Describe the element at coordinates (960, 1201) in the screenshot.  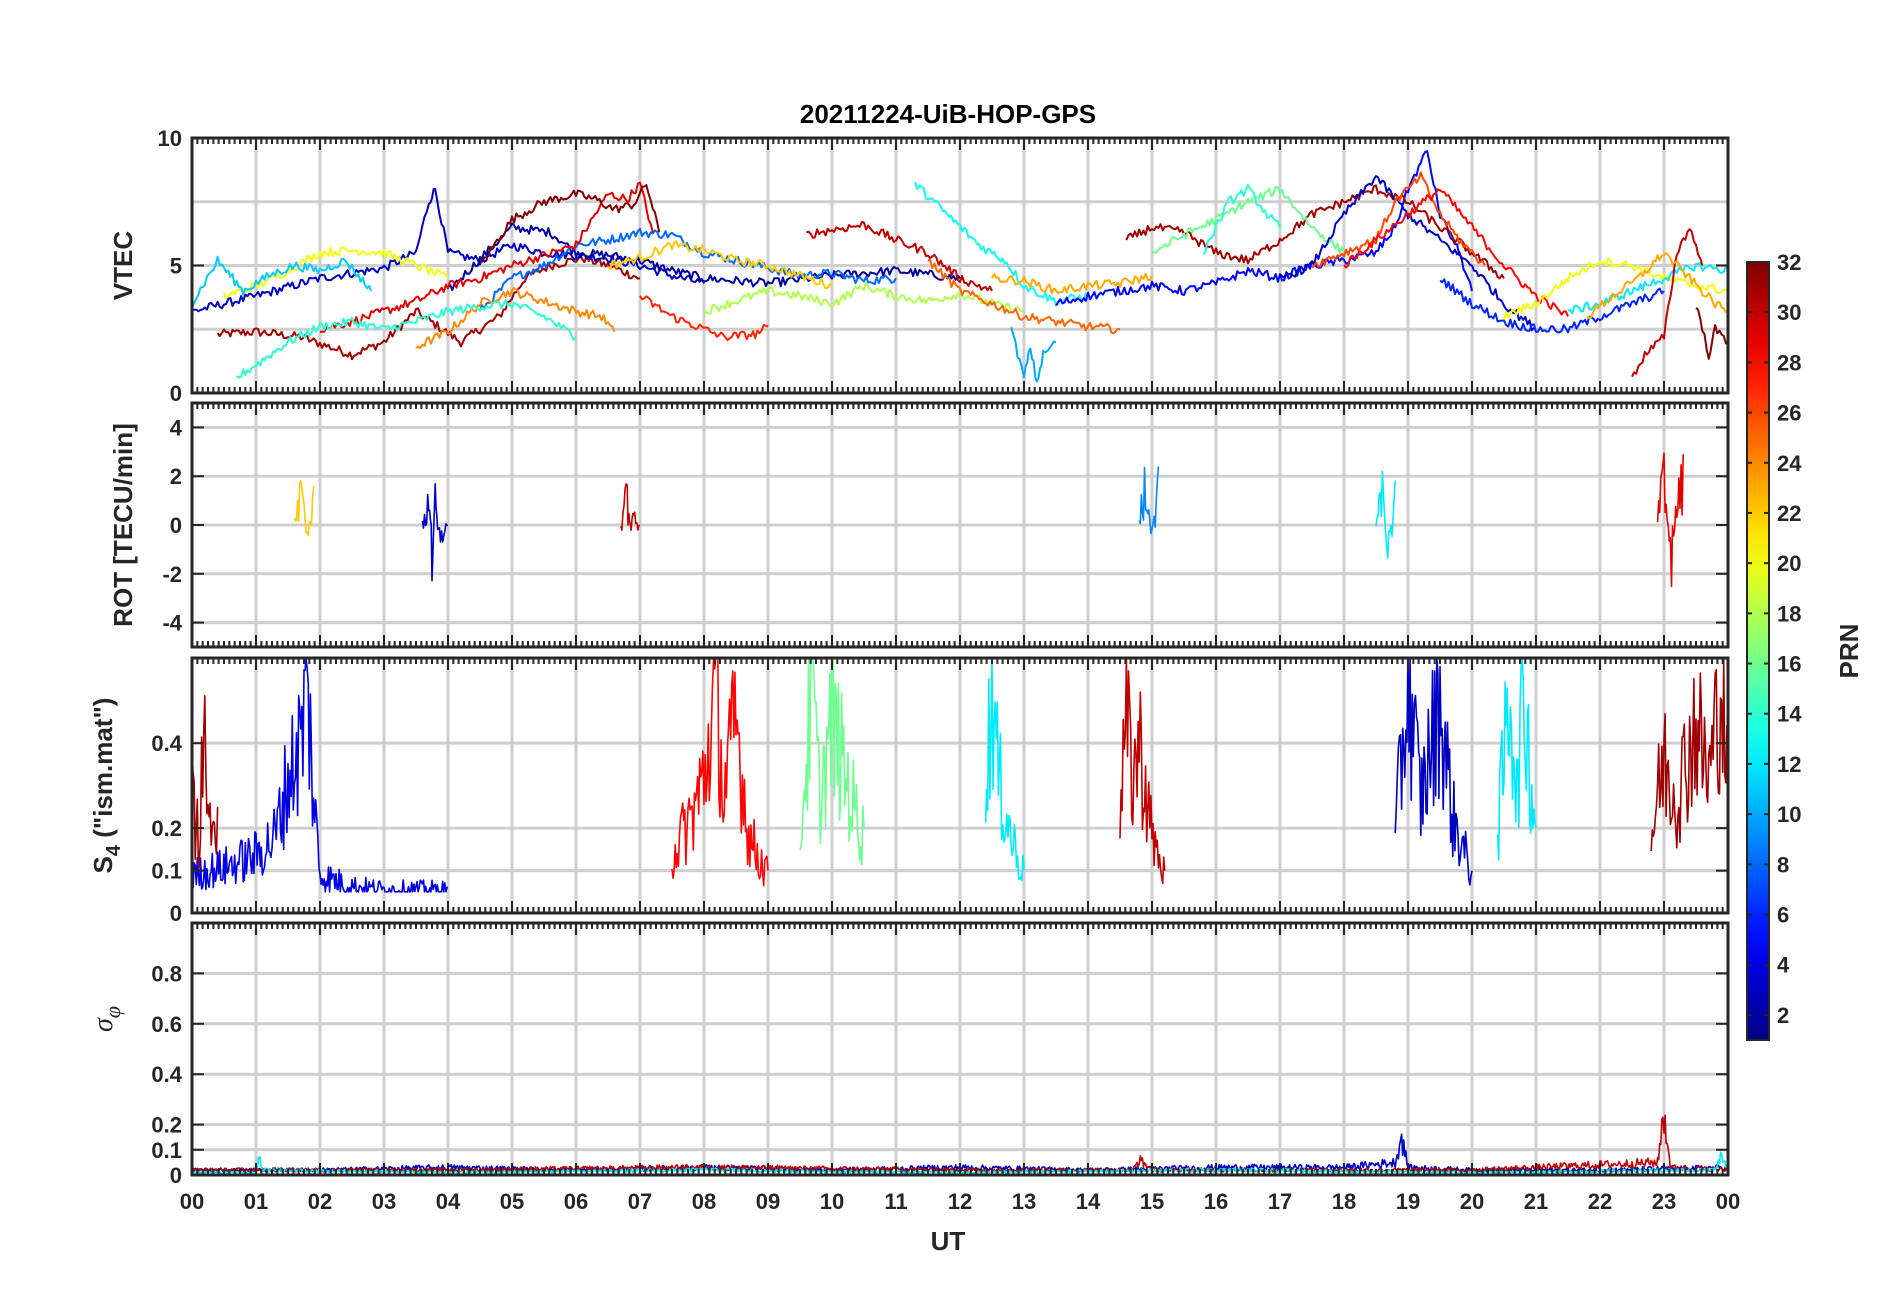
I see `x-tick-label: 12` at that location.